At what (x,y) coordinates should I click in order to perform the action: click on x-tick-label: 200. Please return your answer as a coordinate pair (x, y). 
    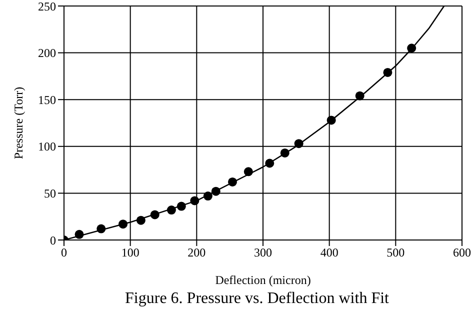
    Looking at the image, I should click on (197, 253).